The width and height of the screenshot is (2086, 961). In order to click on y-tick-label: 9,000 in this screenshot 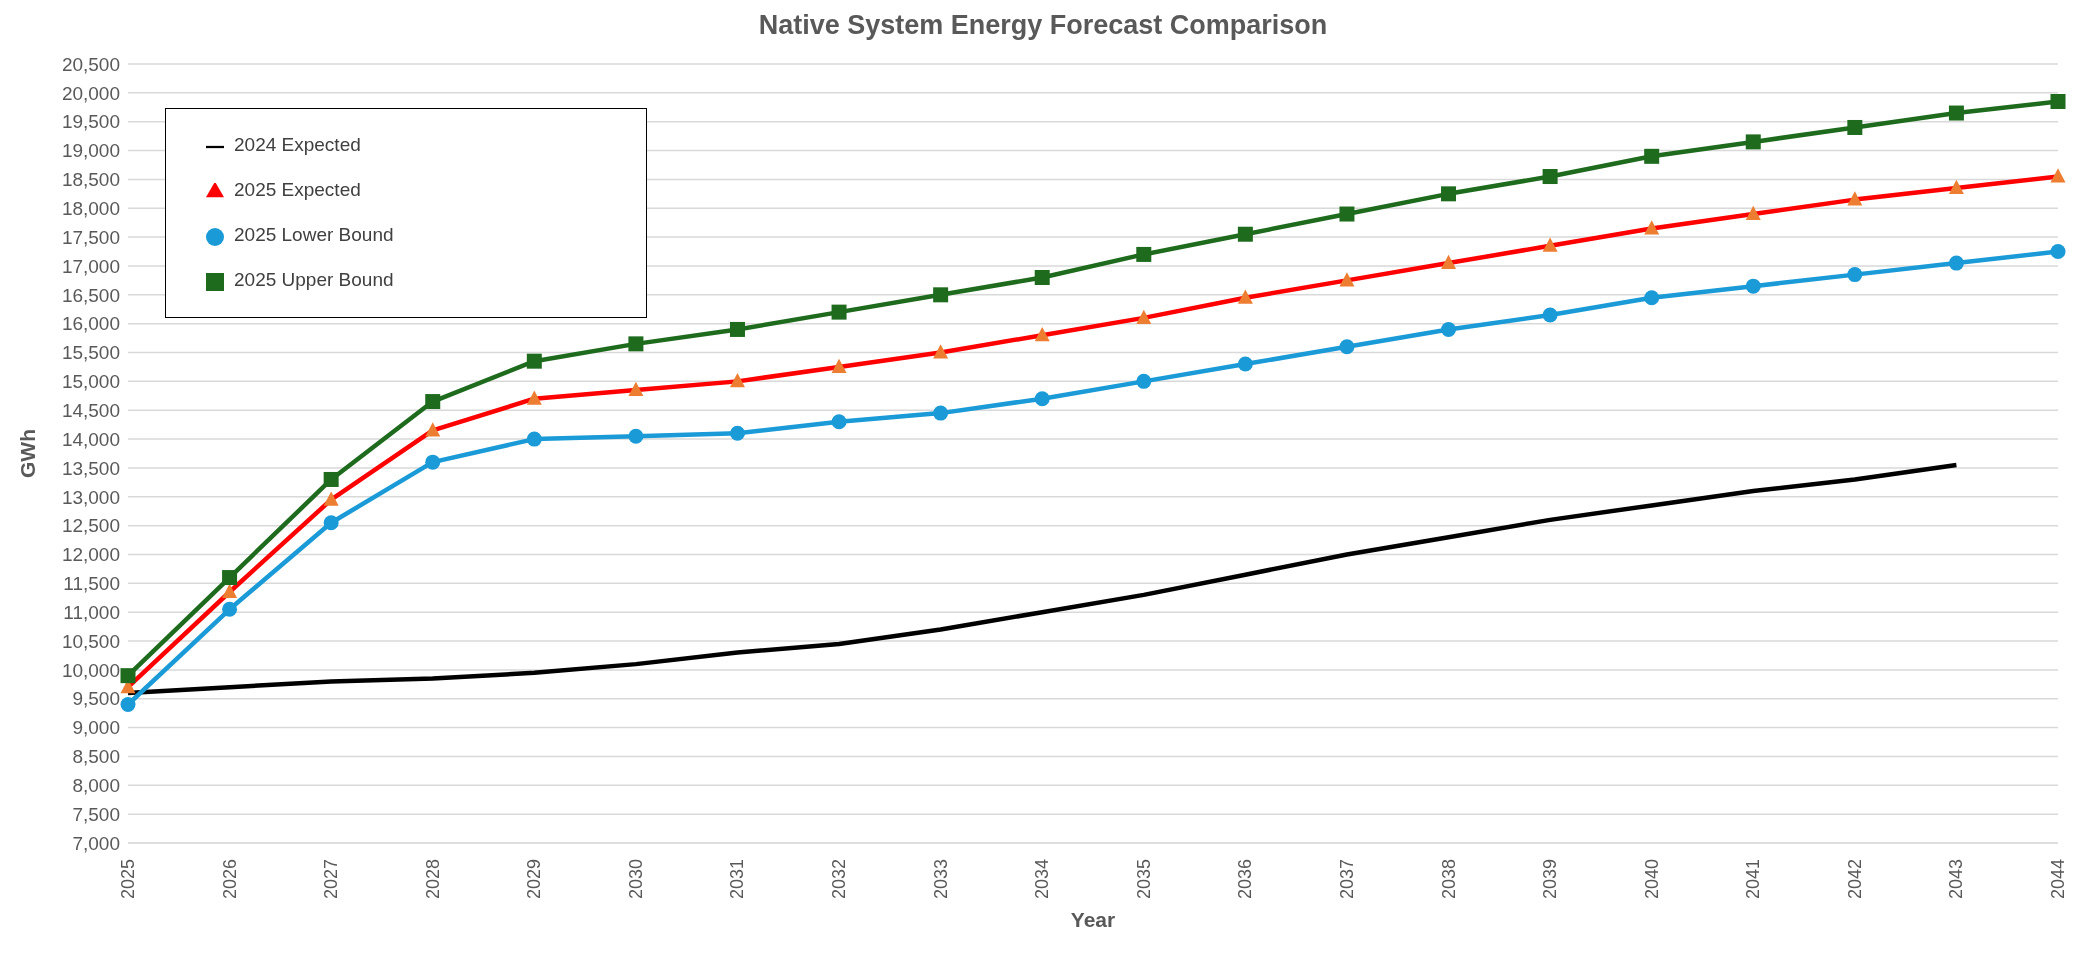, I will do `click(96, 728)`.